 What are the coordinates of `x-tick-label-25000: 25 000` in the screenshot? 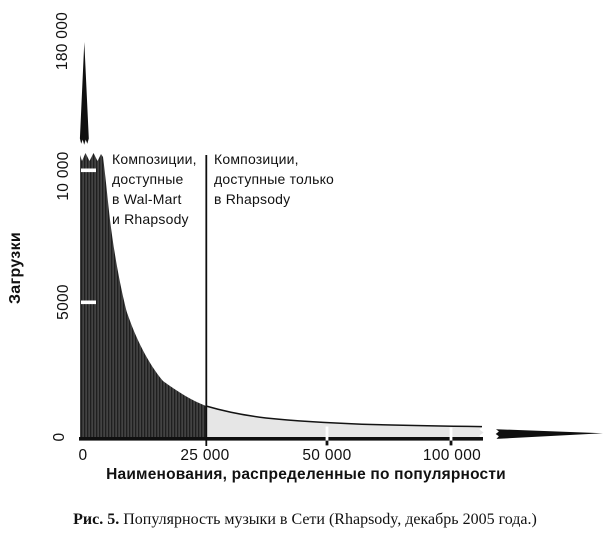 It's located at (205, 455).